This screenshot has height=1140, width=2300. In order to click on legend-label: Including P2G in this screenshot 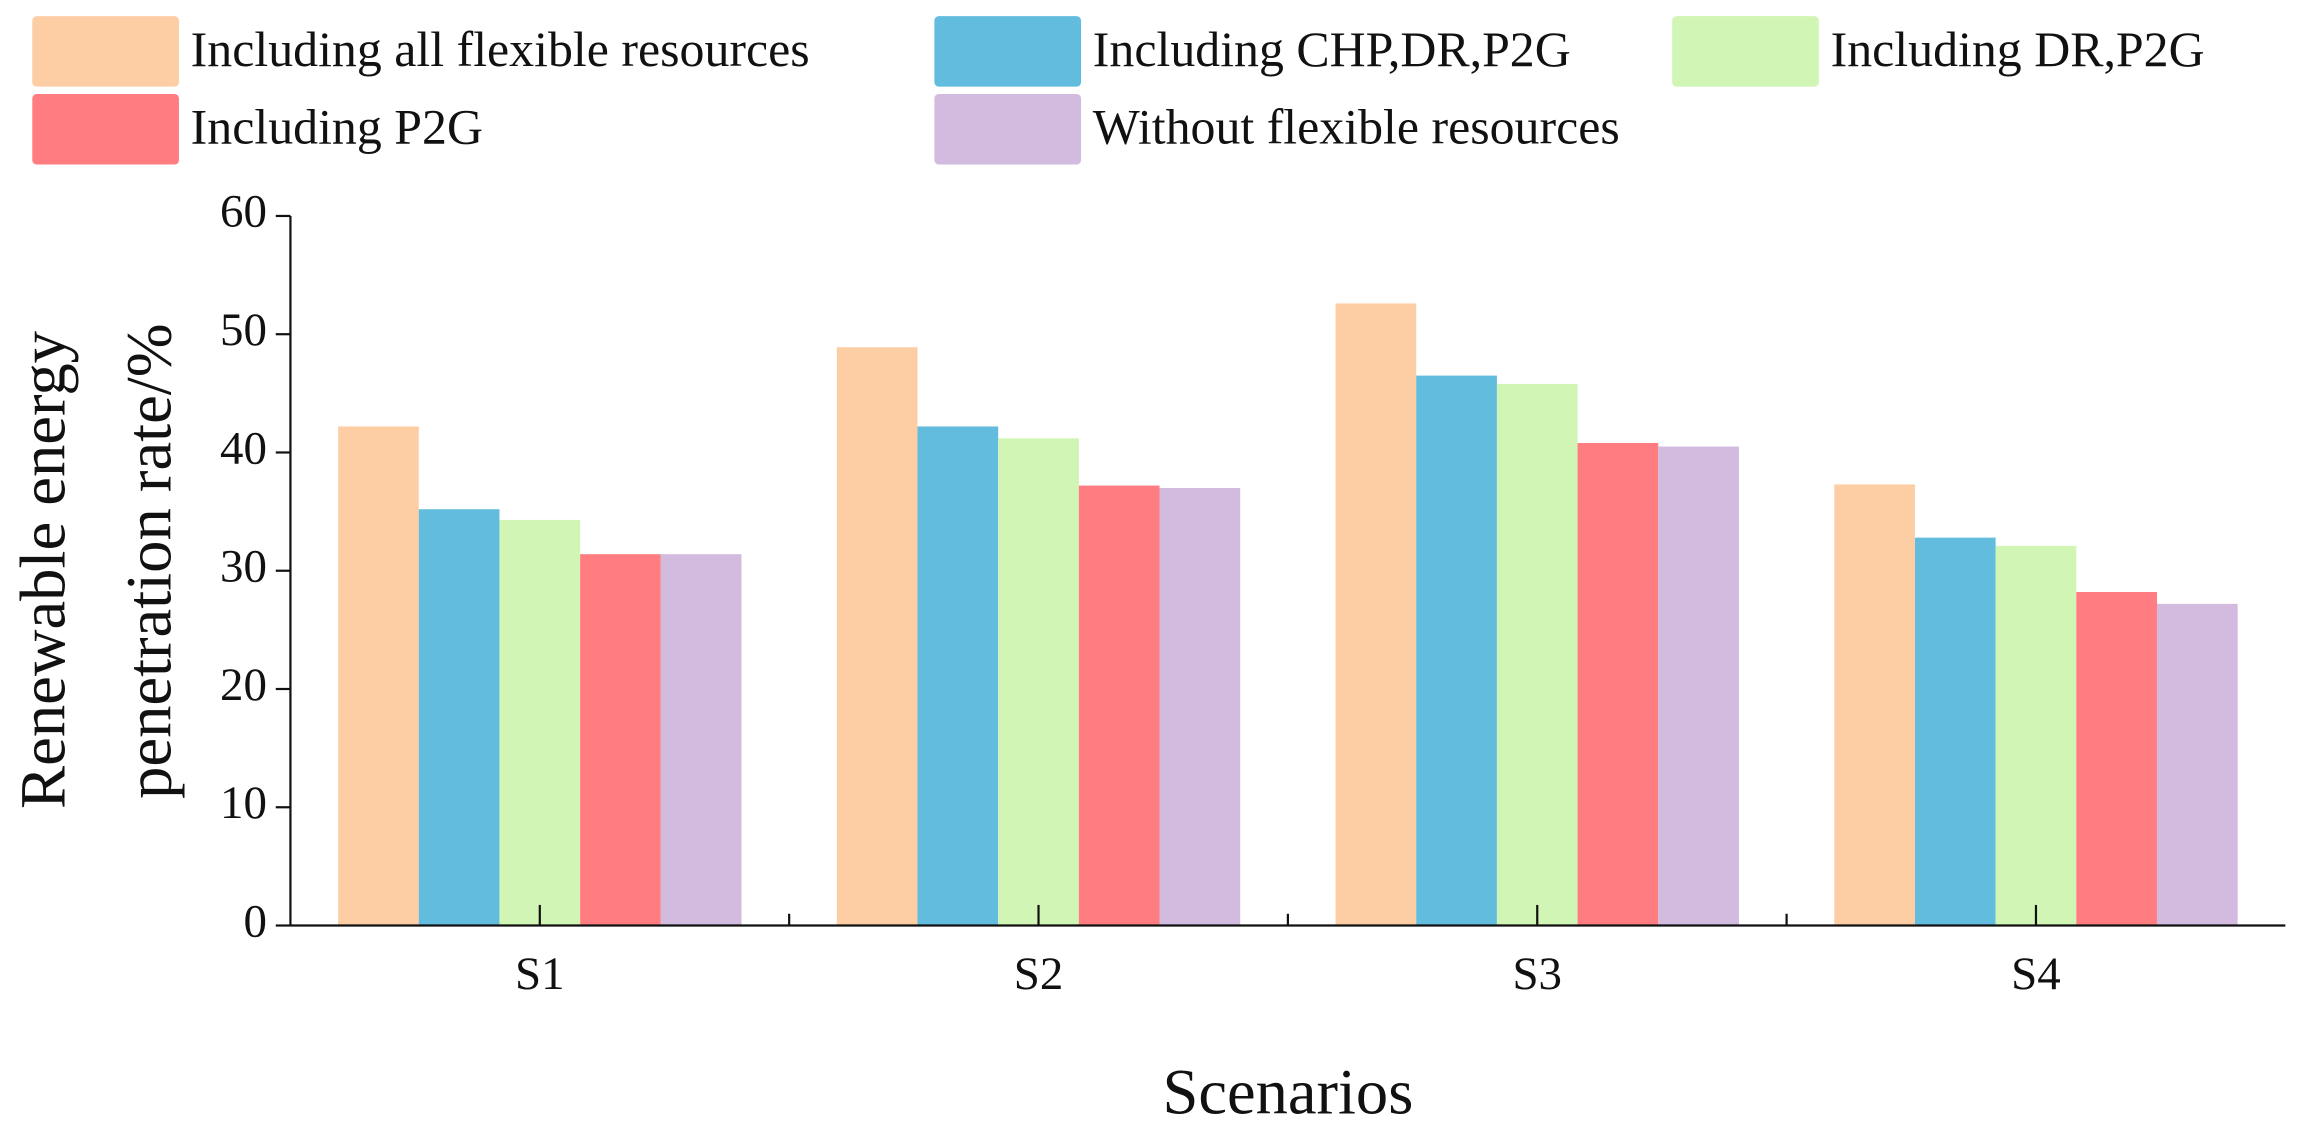, I will do `click(337, 127)`.